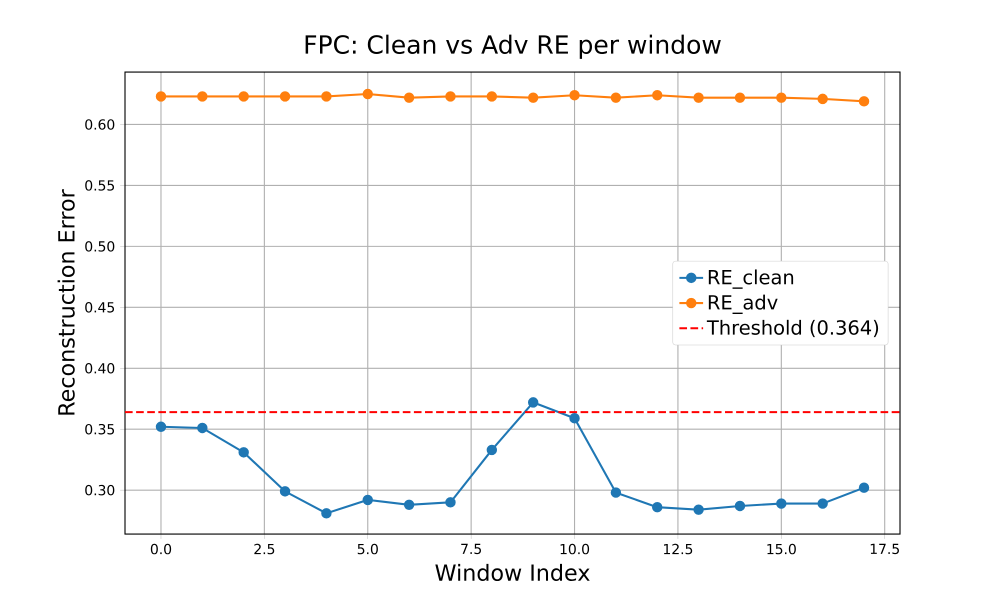 This screenshot has height=600, width=1000. What do you see at coordinates (99, 429) in the screenshot?
I see `y-tick-label: 0.35` at bounding box center [99, 429].